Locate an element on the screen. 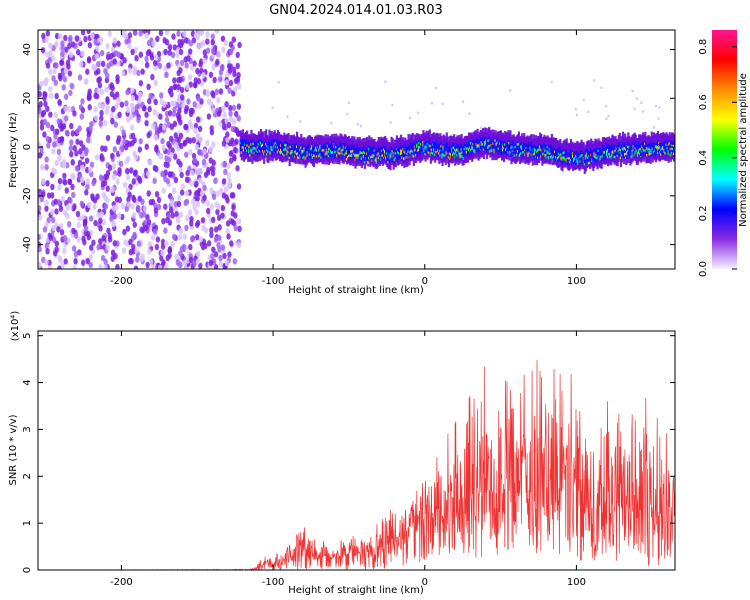  colorbar-label: Normalized spectral amplitude is located at coordinates (743, 150).